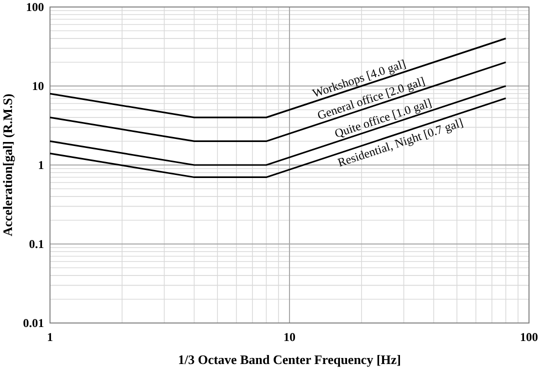 Image resolution: width=541 pixels, height=374 pixels. I want to click on y-axis-title: Acceleration[gal] (R.M.S), so click(7, 165).